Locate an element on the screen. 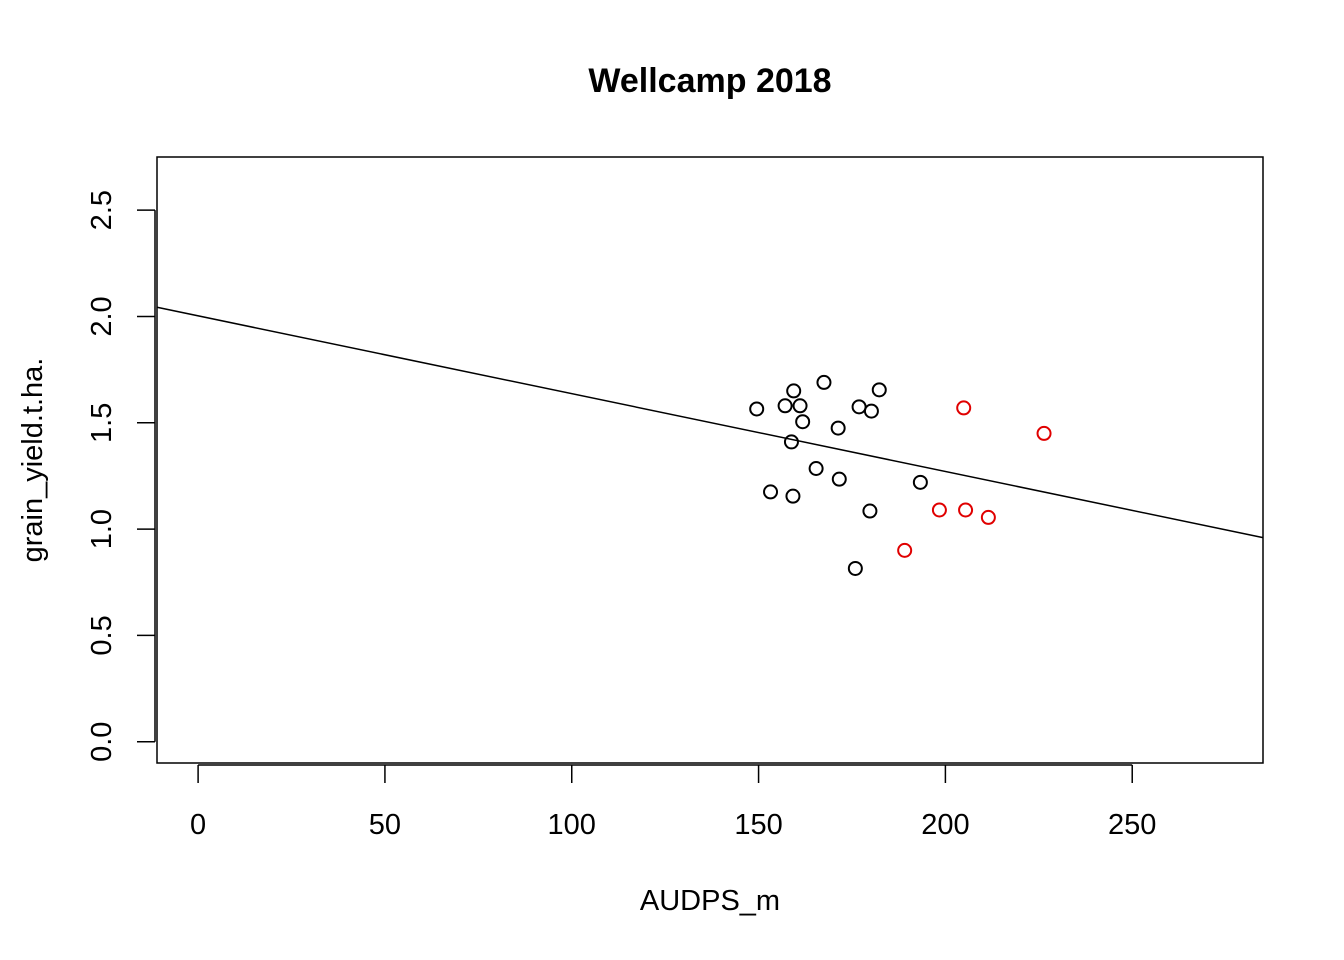  y-axis: 0.0 0.5 1.0 1.5 2.0 2.5 is located at coordinates (121, 476).